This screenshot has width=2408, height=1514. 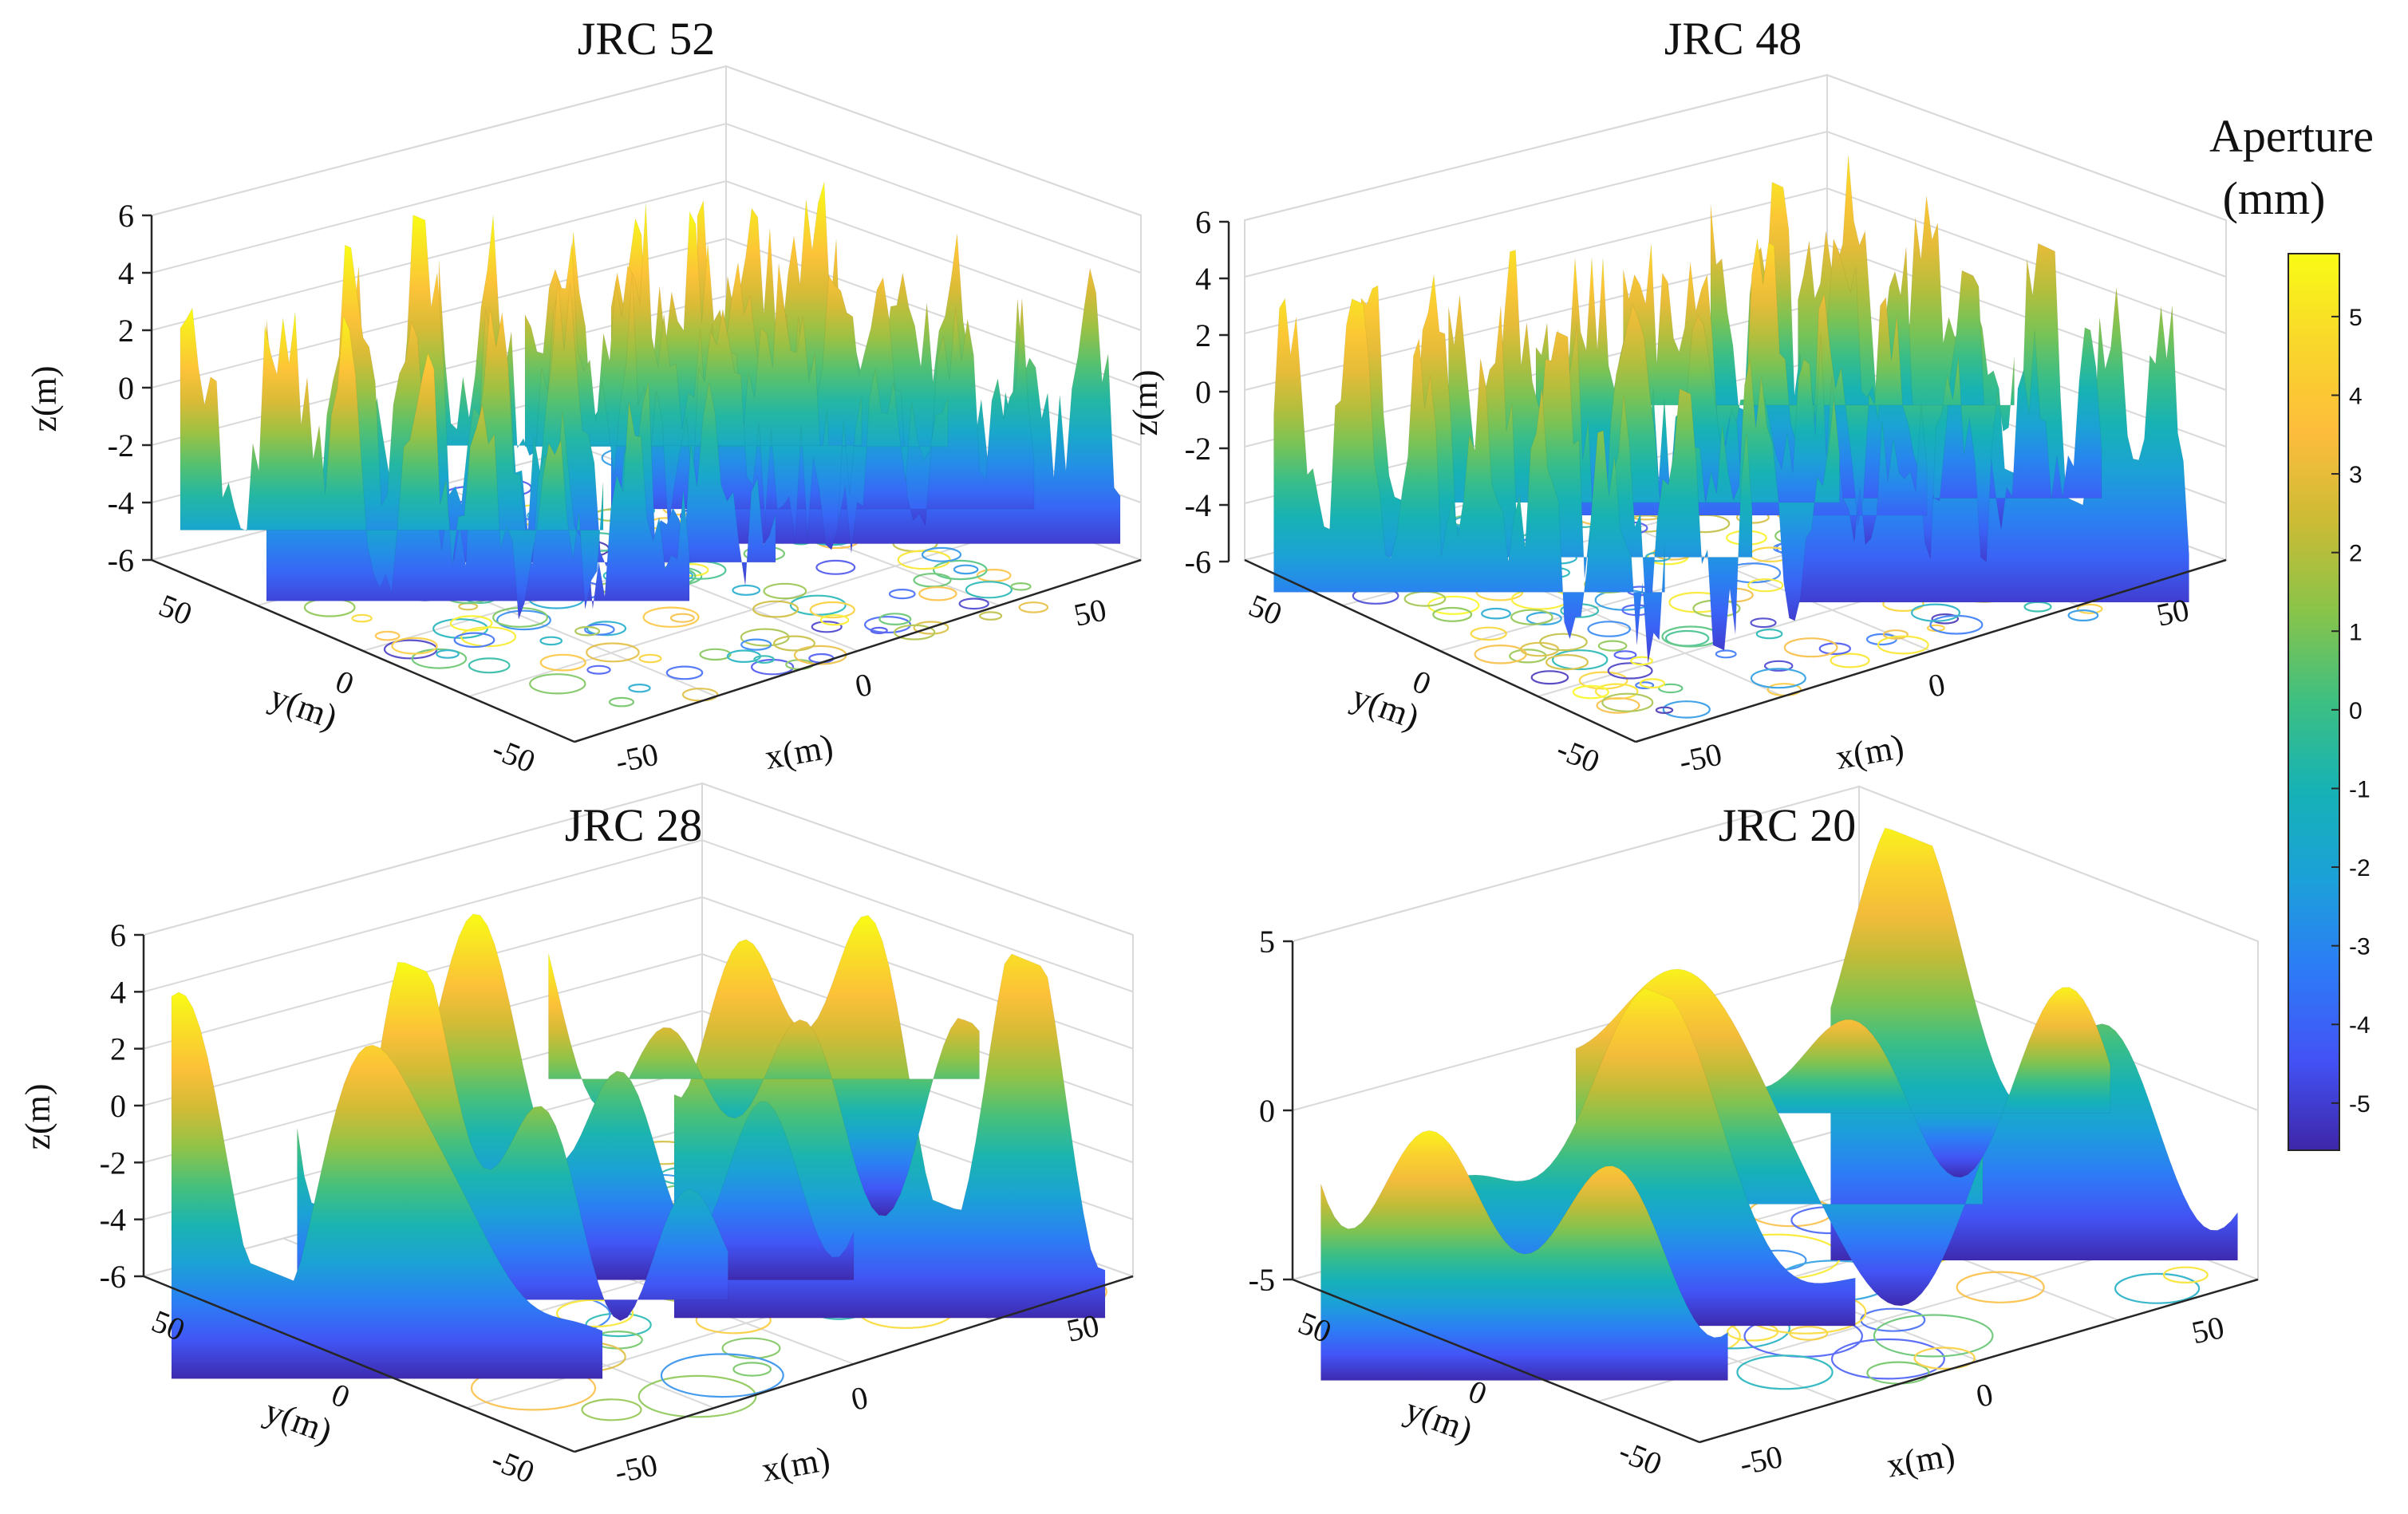 What do you see at coordinates (2356, 632) in the screenshot?
I see `colorbar-tick-label: 1` at bounding box center [2356, 632].